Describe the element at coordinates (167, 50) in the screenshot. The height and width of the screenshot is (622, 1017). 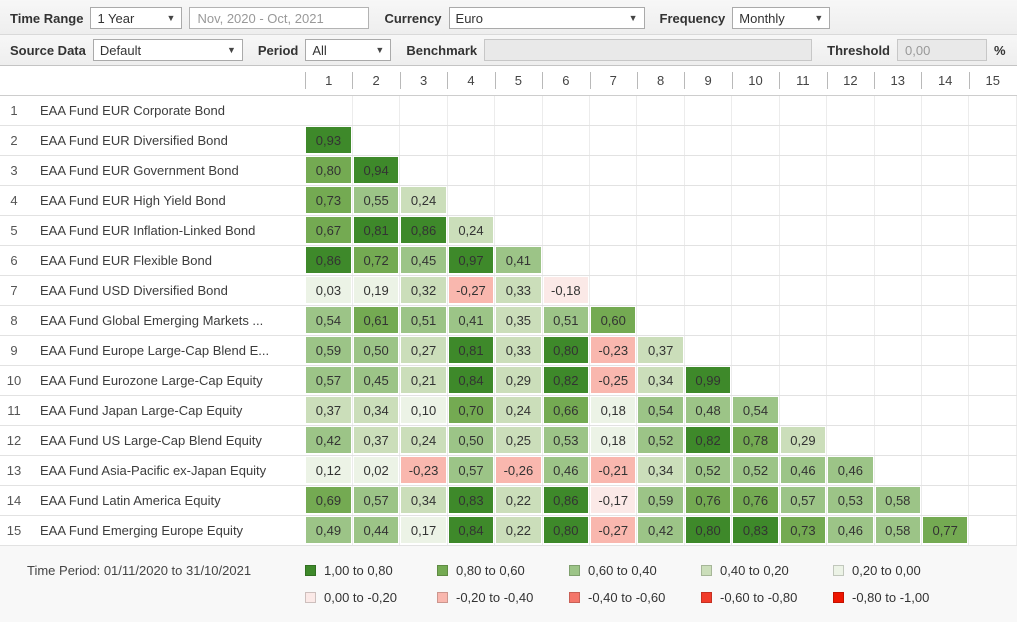
I see `source-data-select: Default ▼` at that location.